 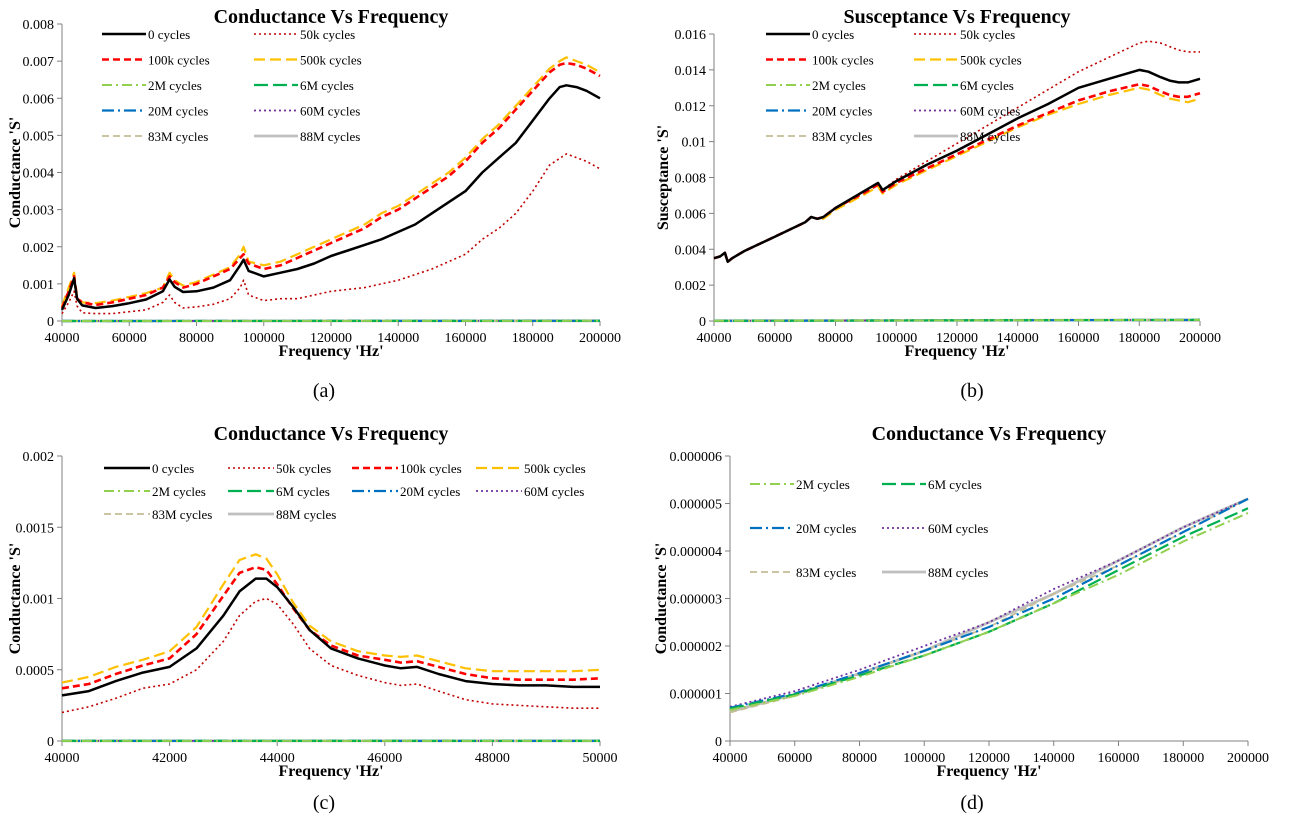 What do you see at coordinates (972, 391) in the screenshot?
I see `sublabel-b: (b)` at bounding box center [972, 391].